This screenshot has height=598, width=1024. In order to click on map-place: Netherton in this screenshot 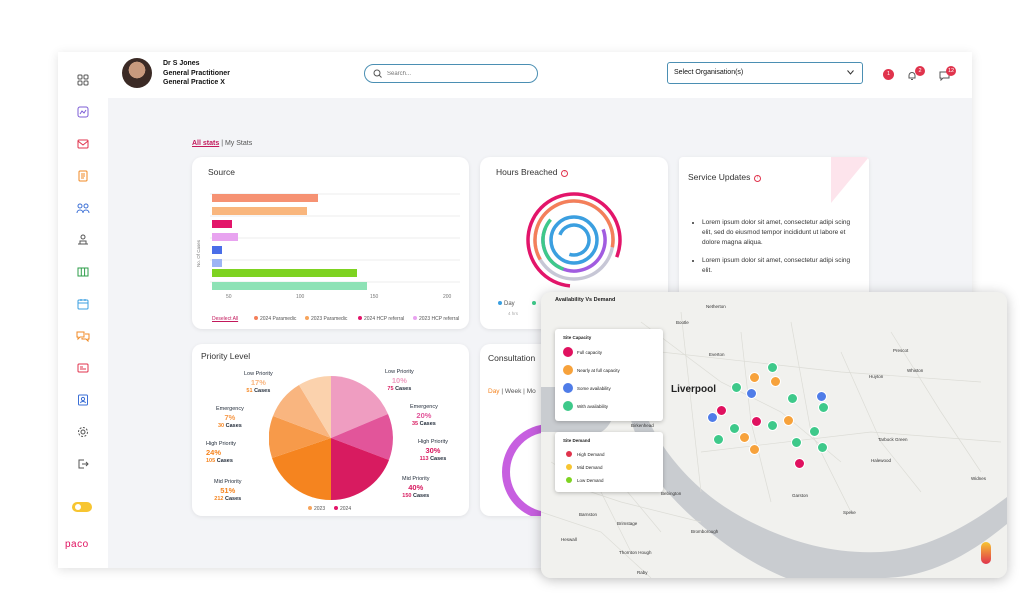, I will do `click(716, 306)`.